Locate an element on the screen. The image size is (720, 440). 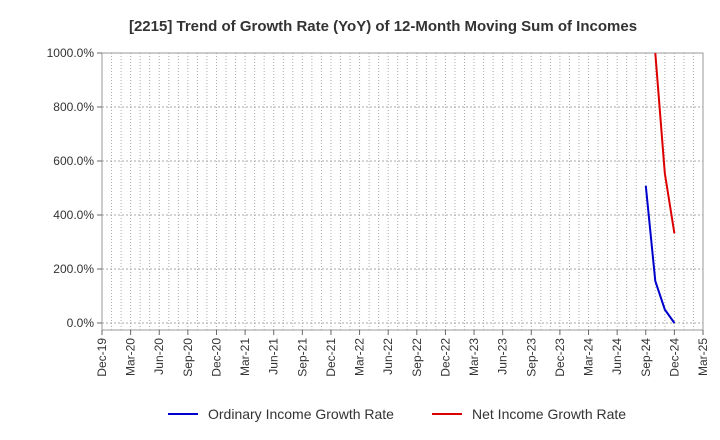
x-tick-label: Dec-20 is located at coordinates (216, 357).